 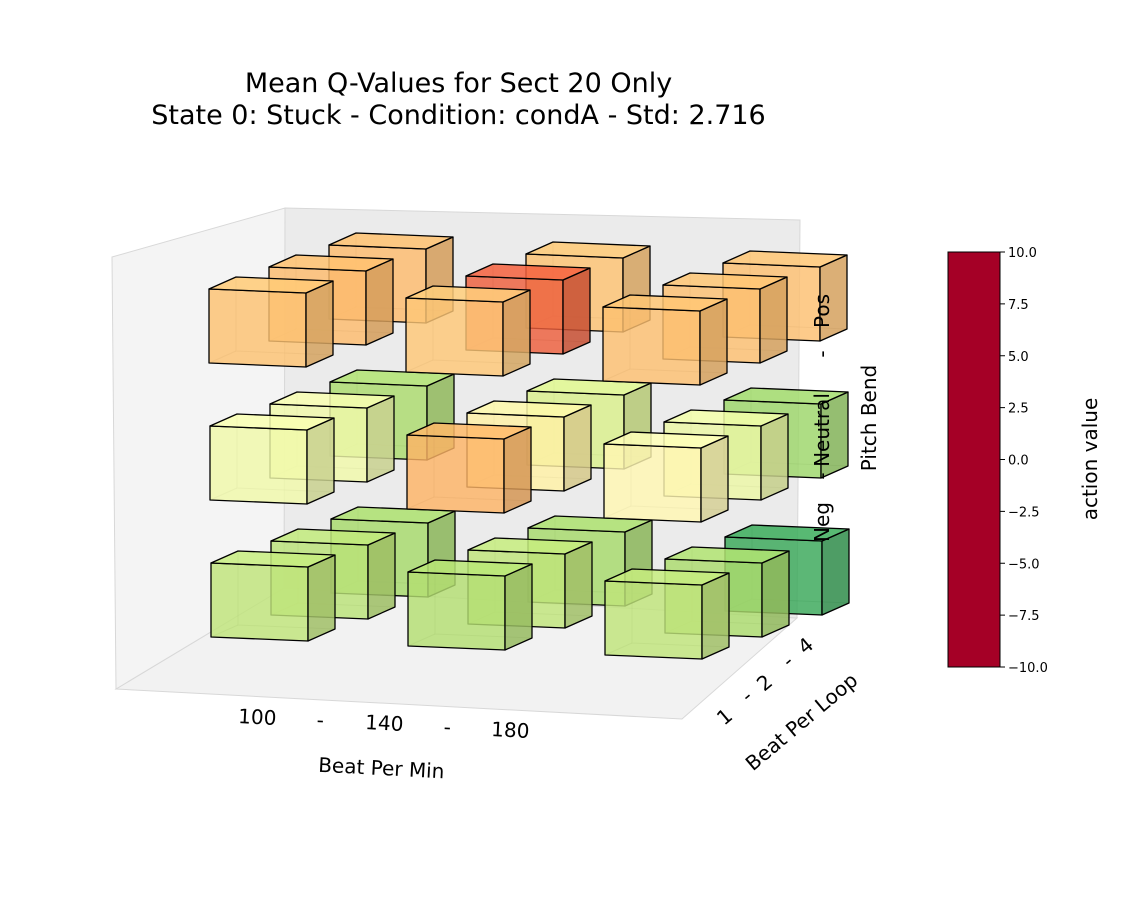 What do you see at coordinates (272, 459) in the screenshot?
I see `cube-100-1-Neutral` at bounding box center [272, 459].